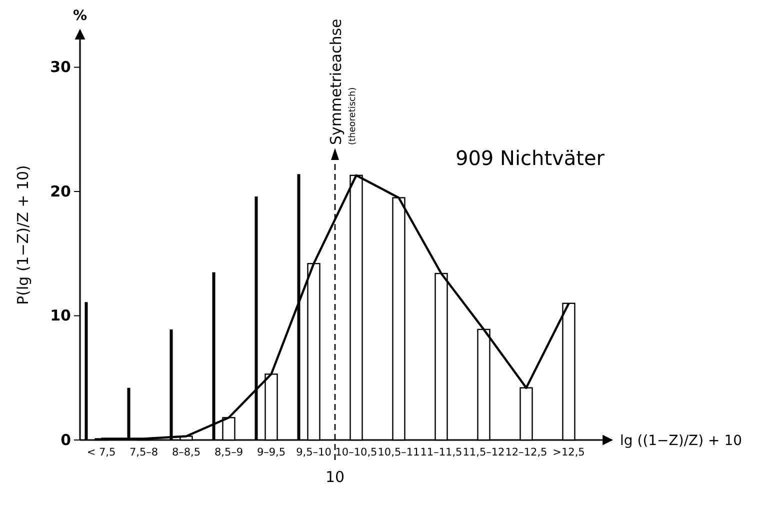 This screenshot has width=777, height=511. What do you see at coordinates (143, 452) in the screenshot?
I see `x-tick-label: 7,5–8` at bounding box center [143, 452].